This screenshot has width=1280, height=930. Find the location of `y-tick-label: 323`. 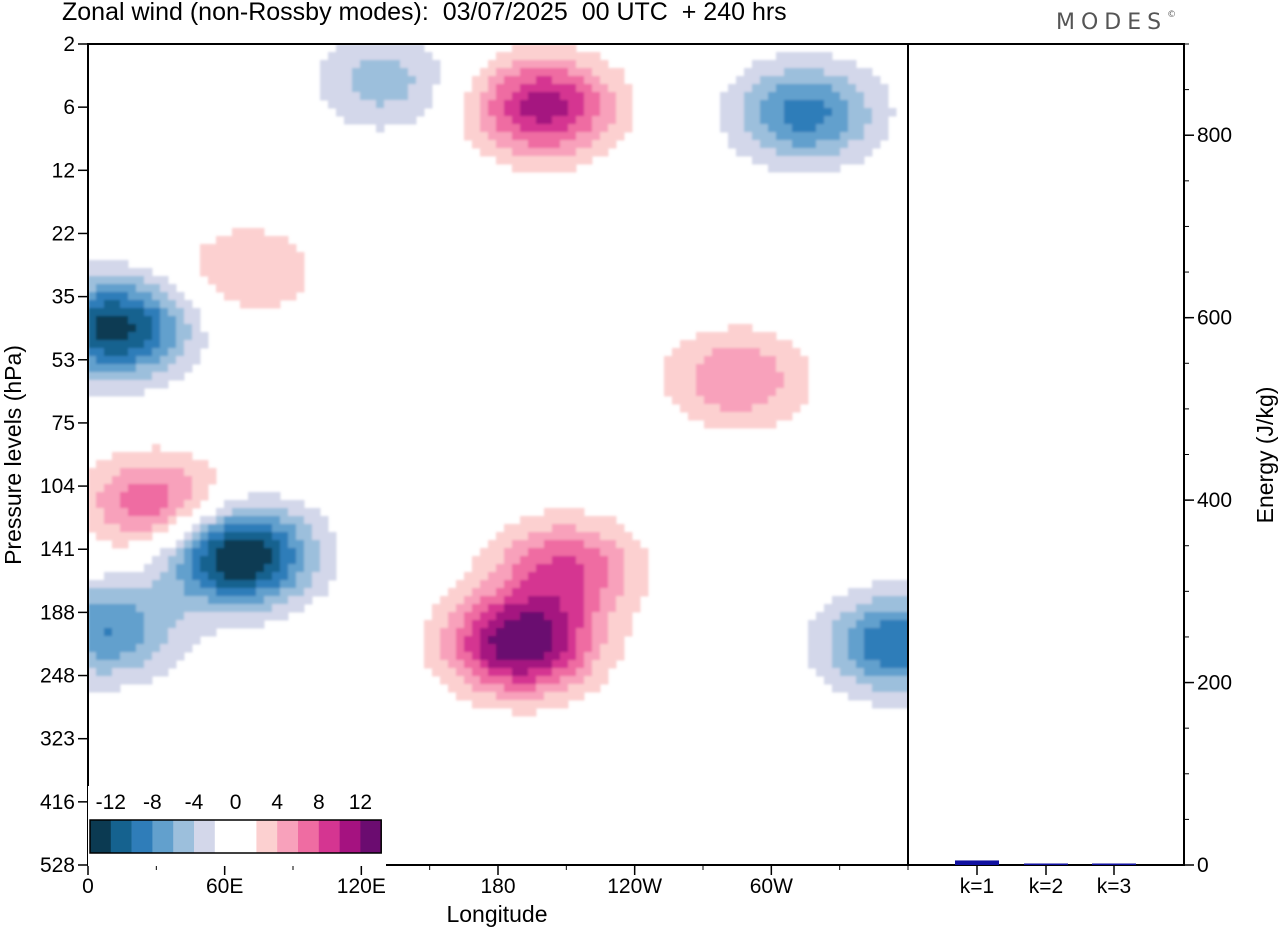

y-tick-label: 323 is located at coordinates (57, 739).